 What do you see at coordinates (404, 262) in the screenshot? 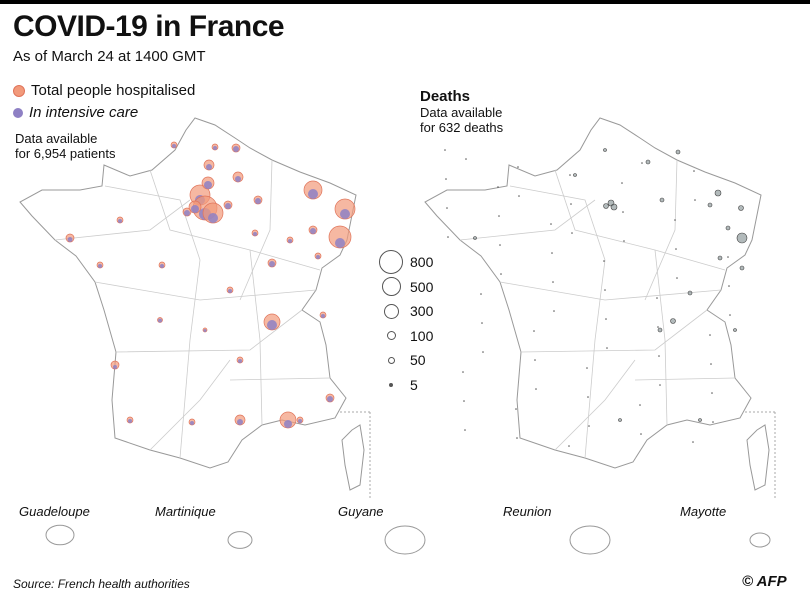
I see `size-legend-row: 800` at bounding box center [404, 262].